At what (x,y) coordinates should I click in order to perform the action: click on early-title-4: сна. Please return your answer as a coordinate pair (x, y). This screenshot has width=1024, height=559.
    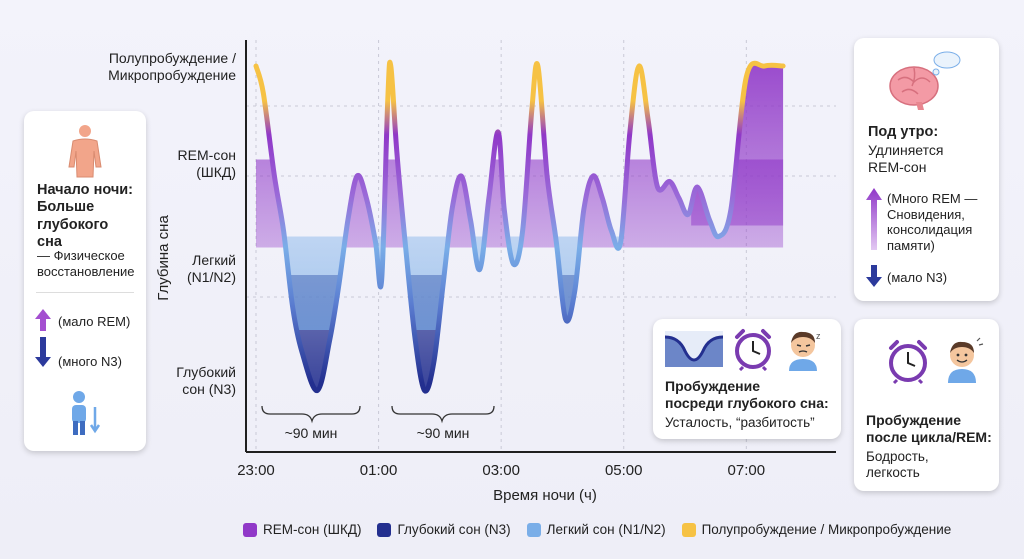
    Looking at the image, I should click on (49, 242).